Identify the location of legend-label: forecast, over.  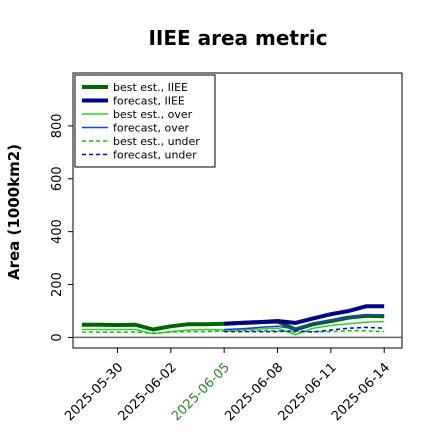
(151, 128).